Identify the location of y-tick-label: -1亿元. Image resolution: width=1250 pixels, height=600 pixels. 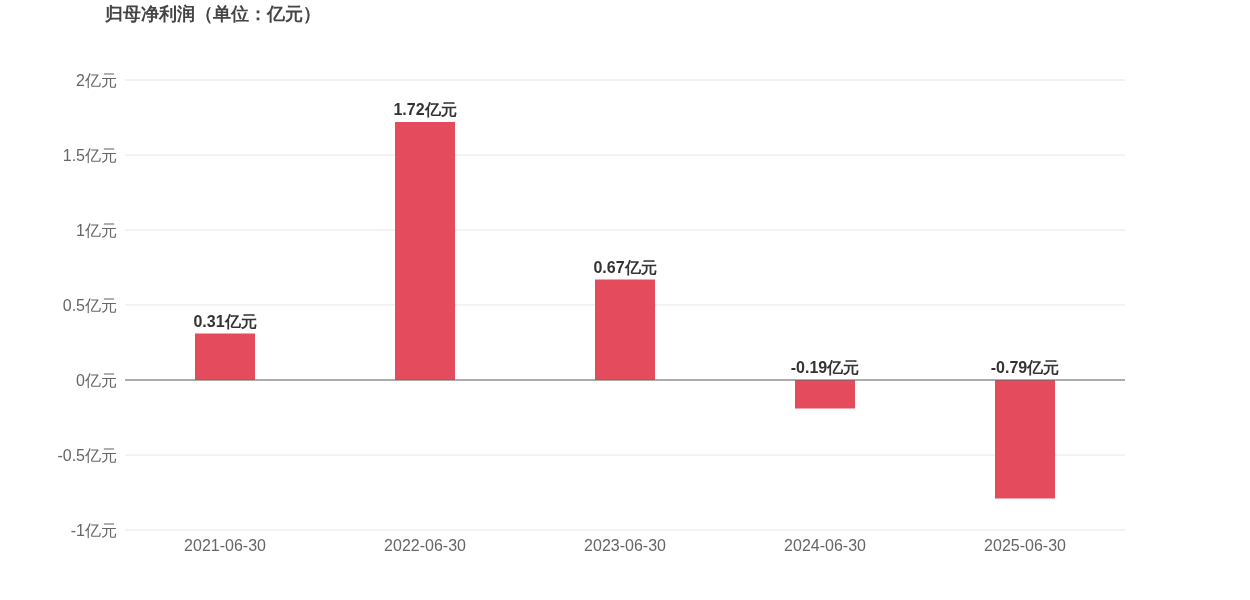
(93, 530).